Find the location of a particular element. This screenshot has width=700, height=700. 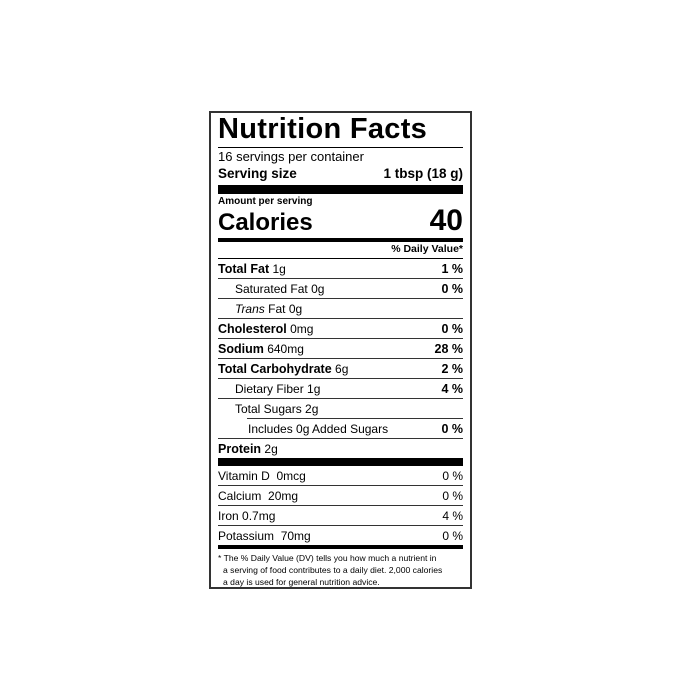

calories-label: Calories is located at coordinates (265, 222).